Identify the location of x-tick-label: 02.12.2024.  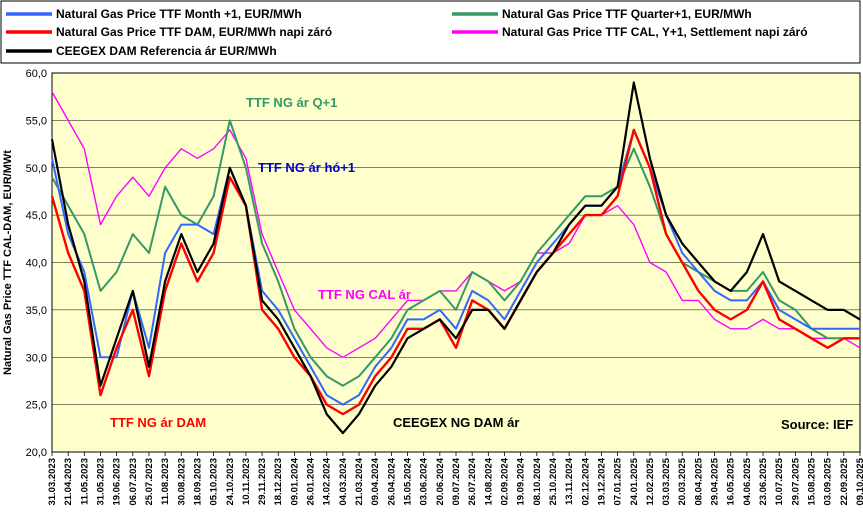
(585, 481).